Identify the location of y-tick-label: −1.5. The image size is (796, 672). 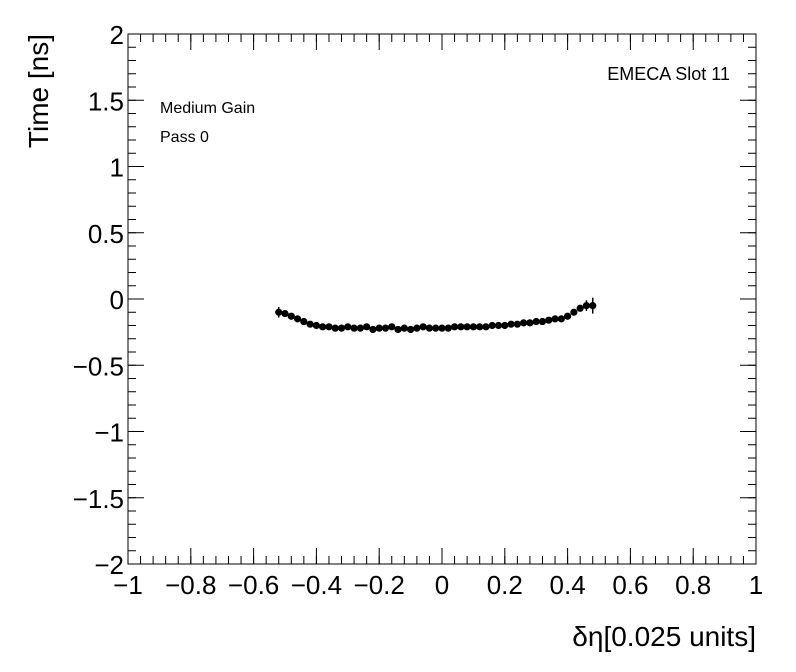
(98, 499).